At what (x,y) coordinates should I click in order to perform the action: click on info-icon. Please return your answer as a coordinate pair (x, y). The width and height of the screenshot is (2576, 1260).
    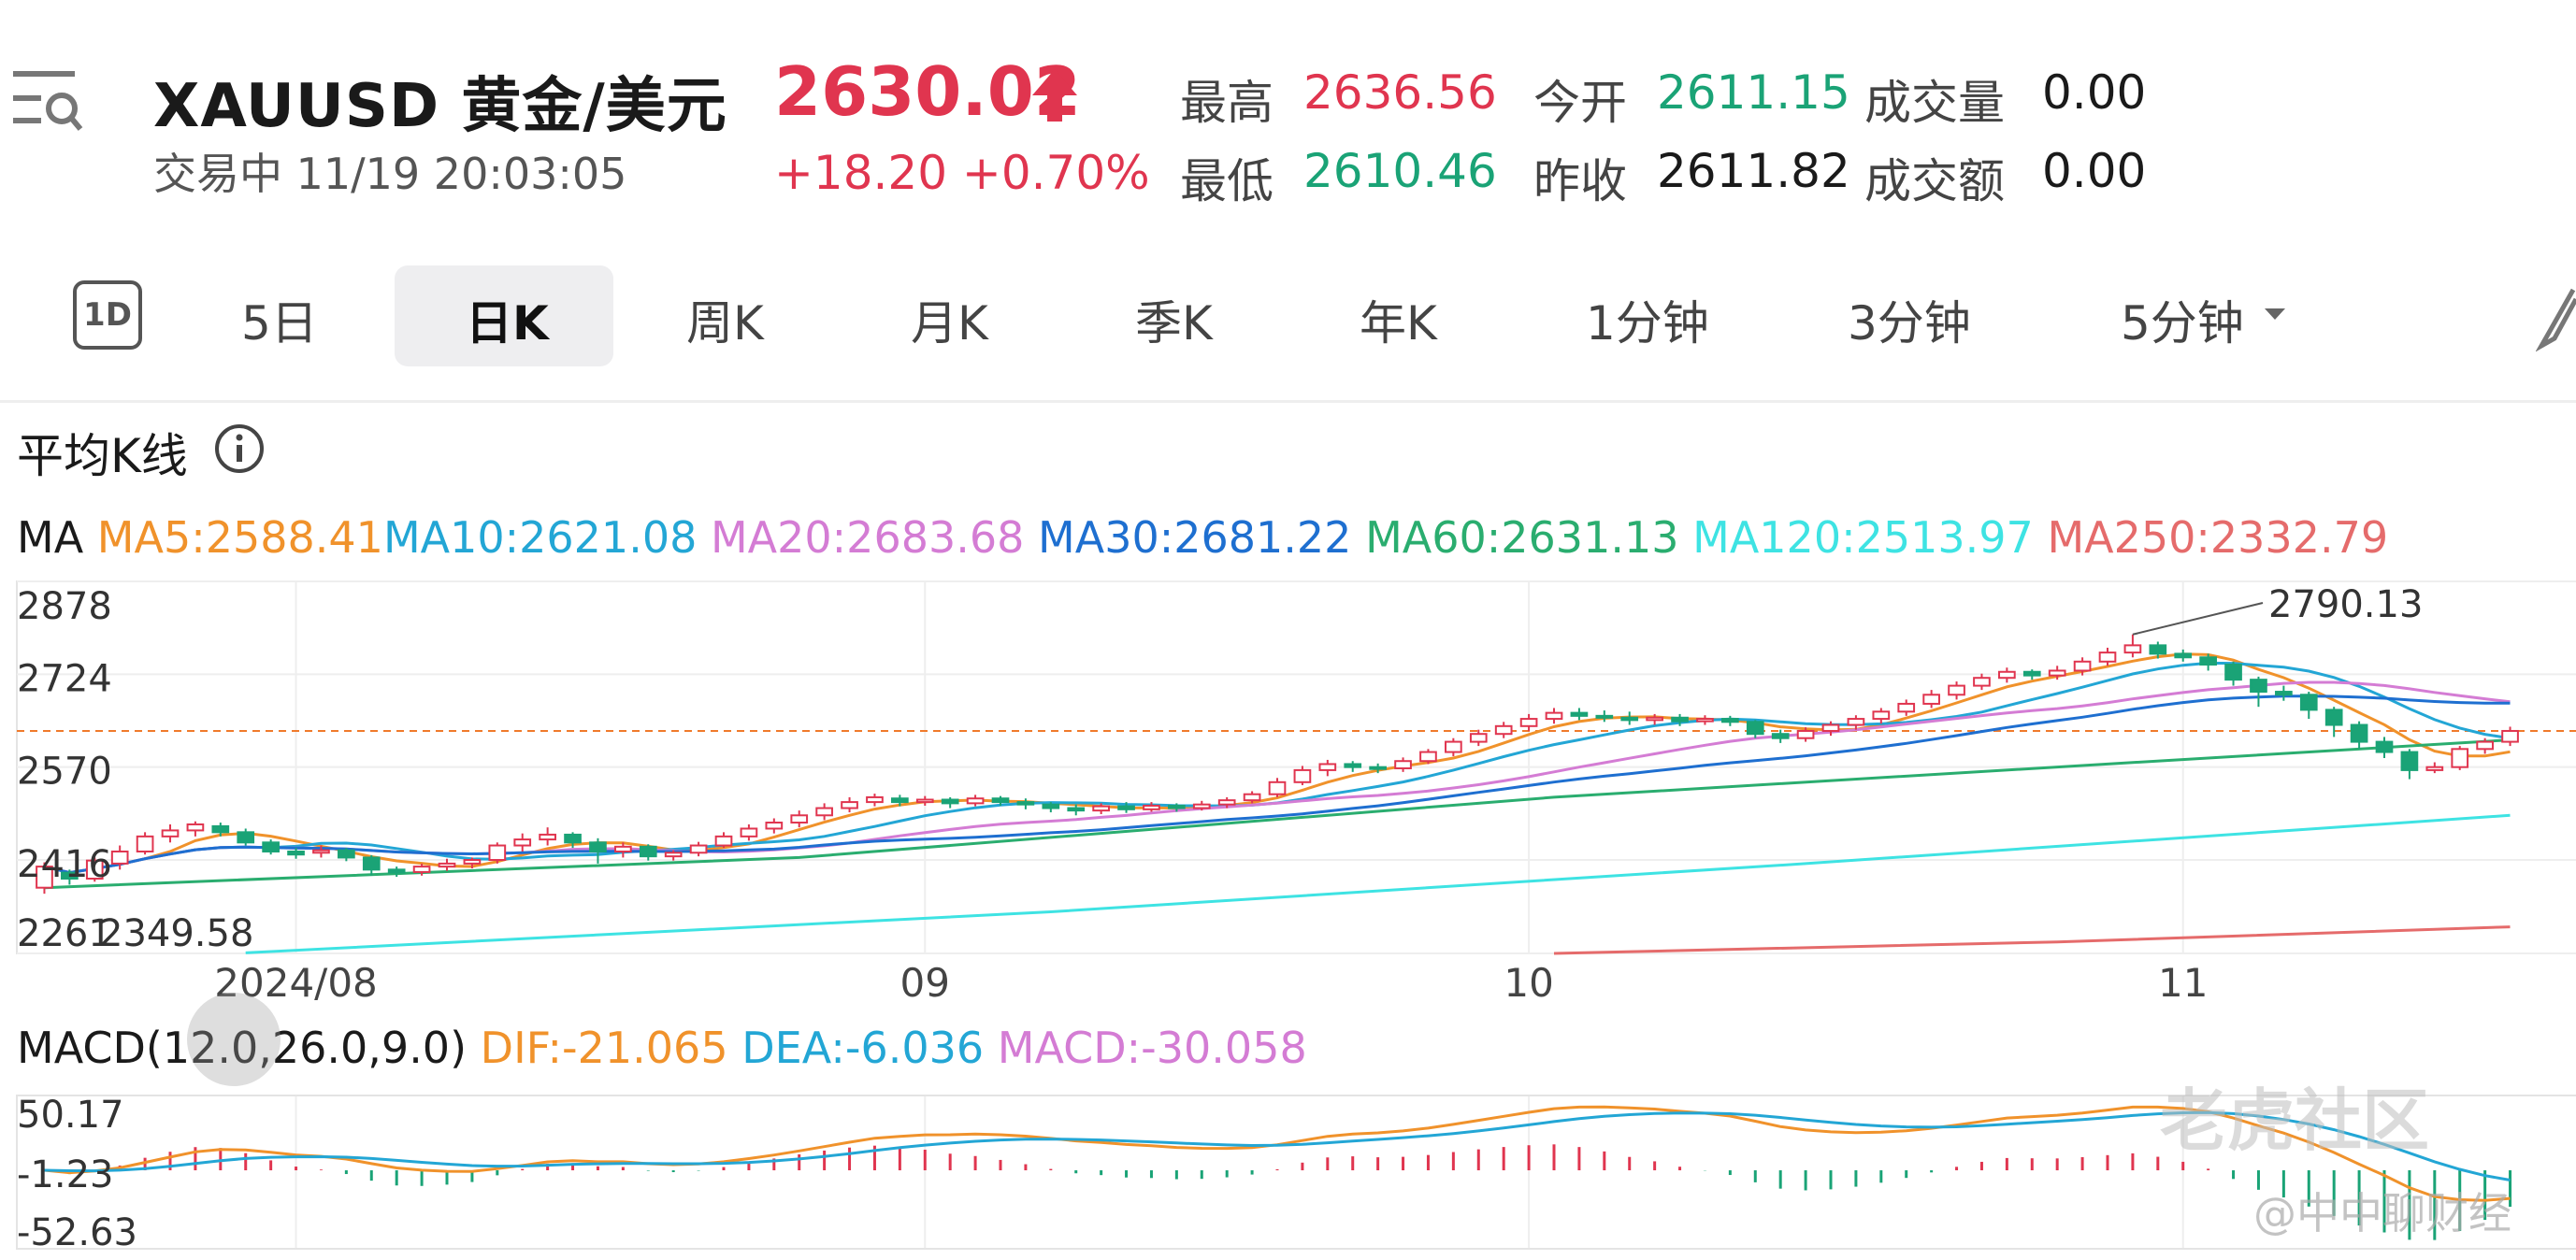
    Looking at the image, I should click on (240, 448).